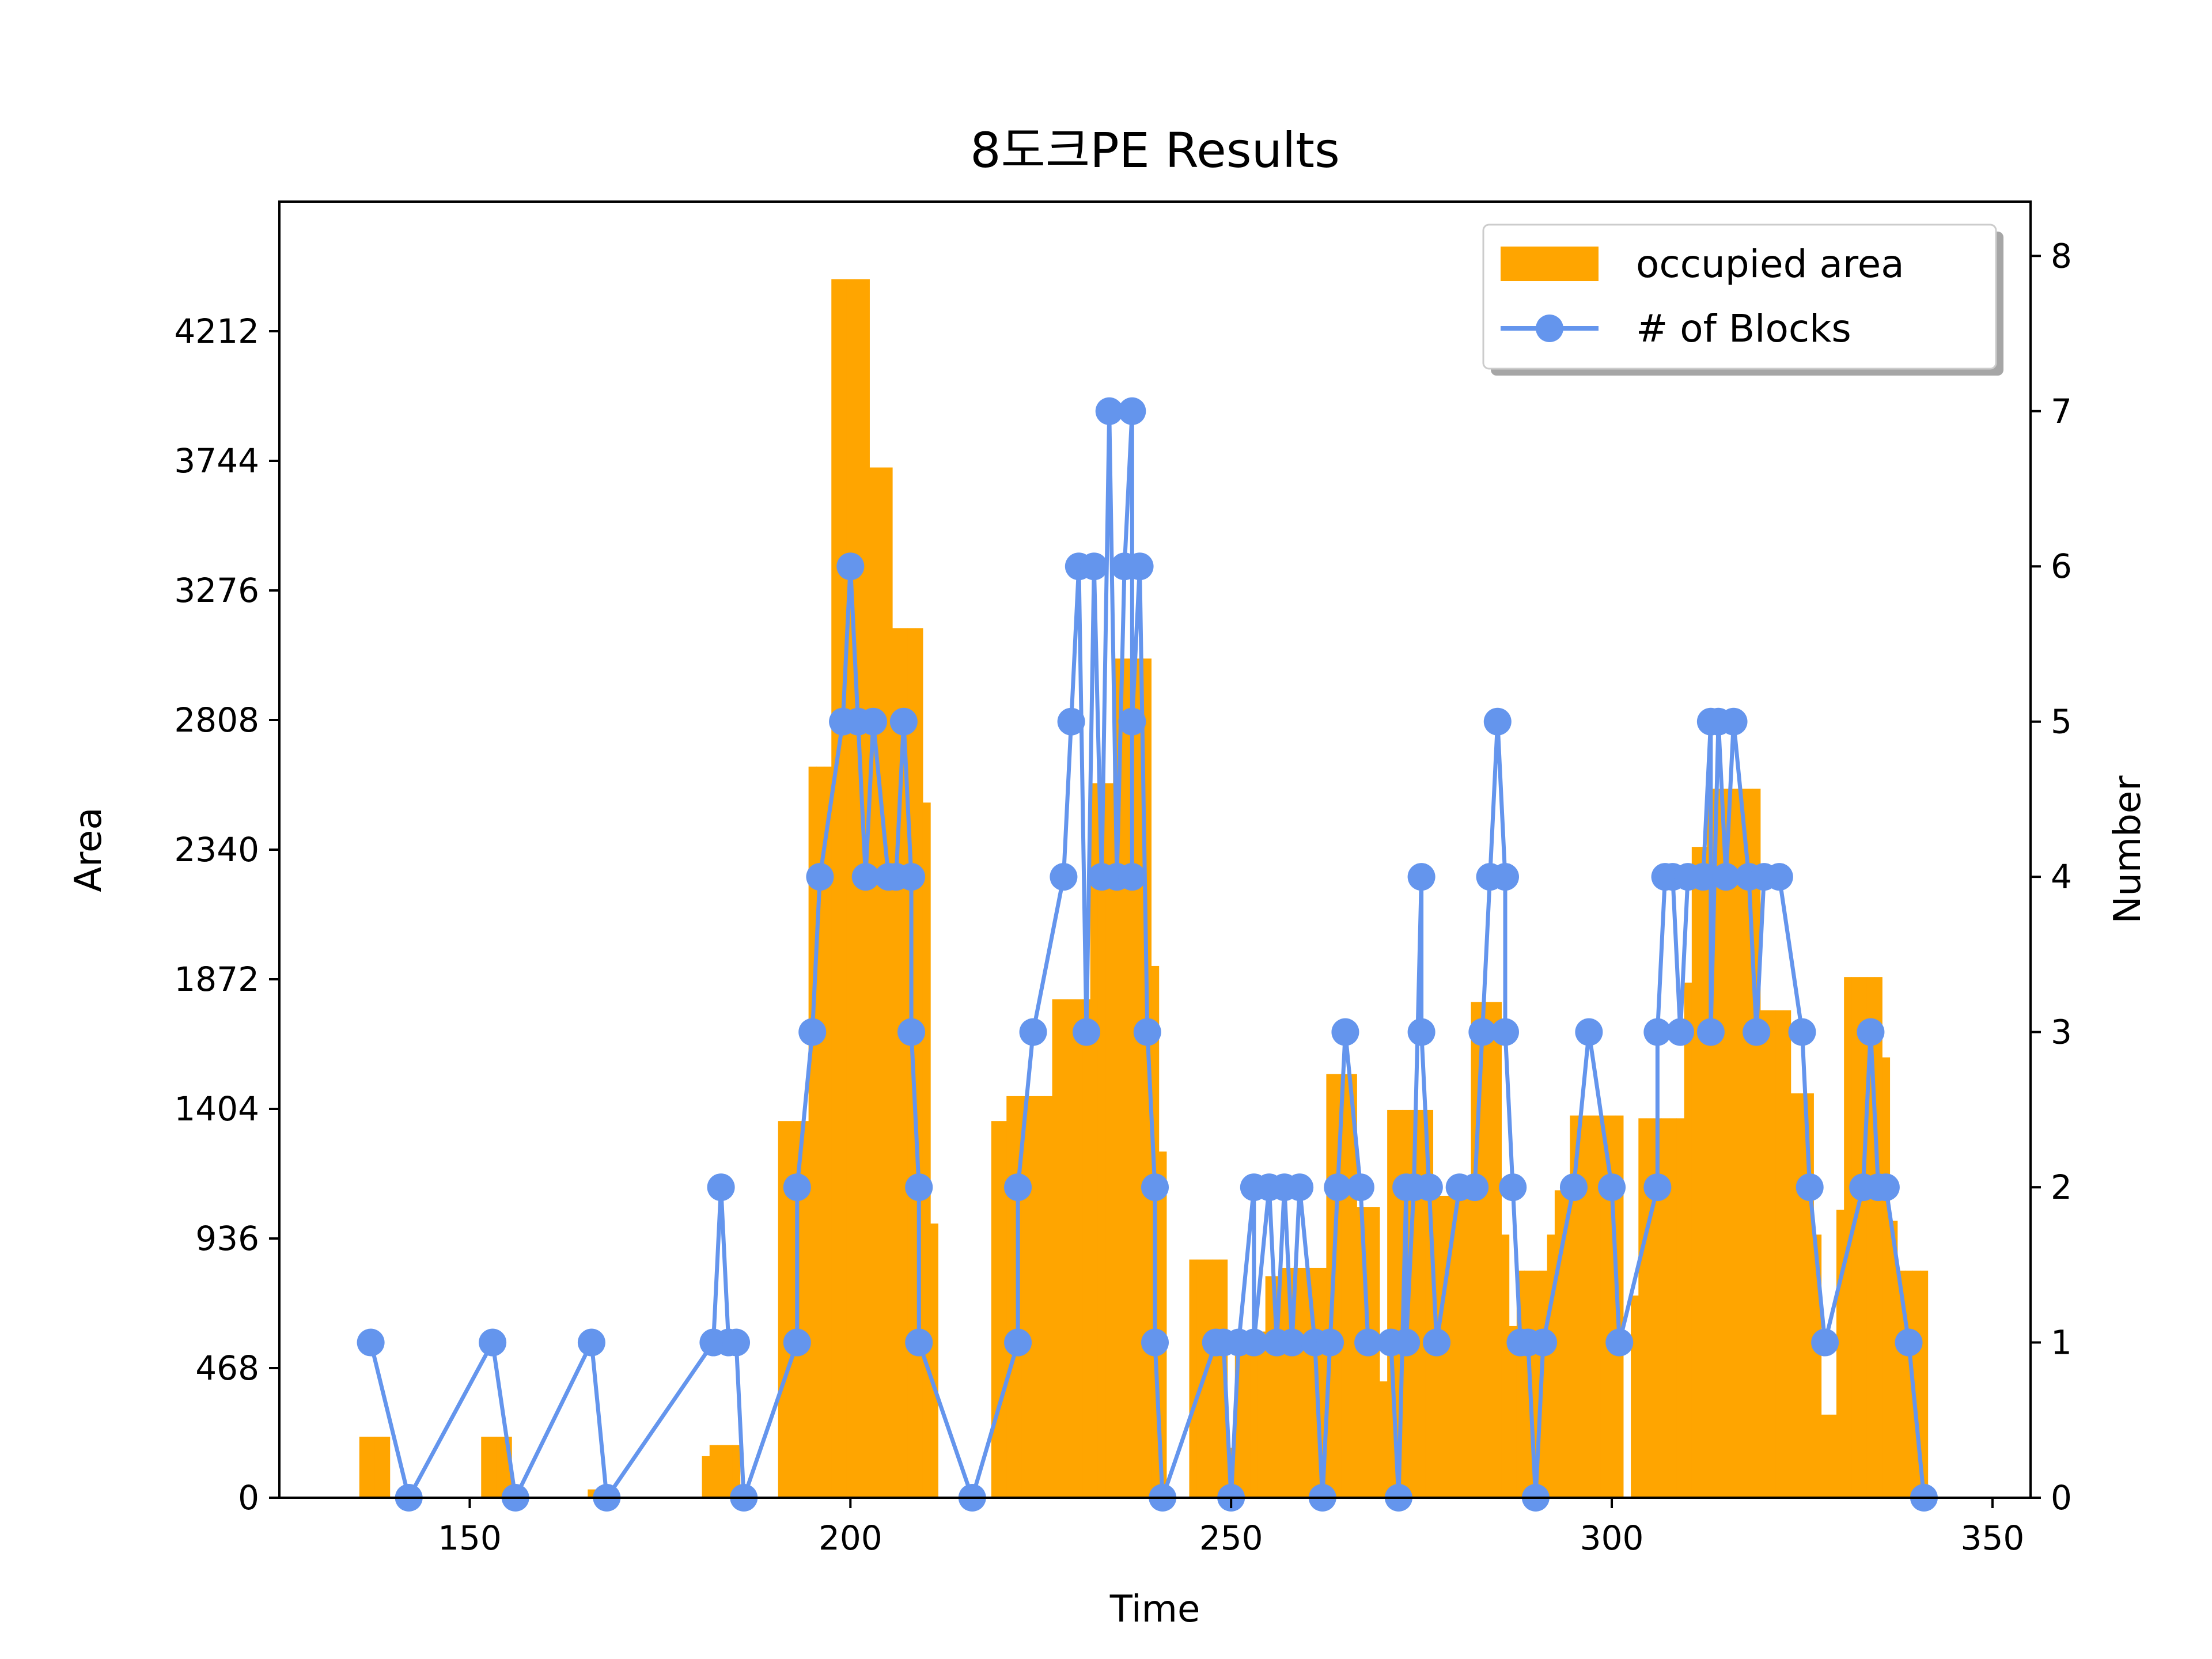  I want to click on y-right-tick-label-2: 2, so click(2061, 1187).